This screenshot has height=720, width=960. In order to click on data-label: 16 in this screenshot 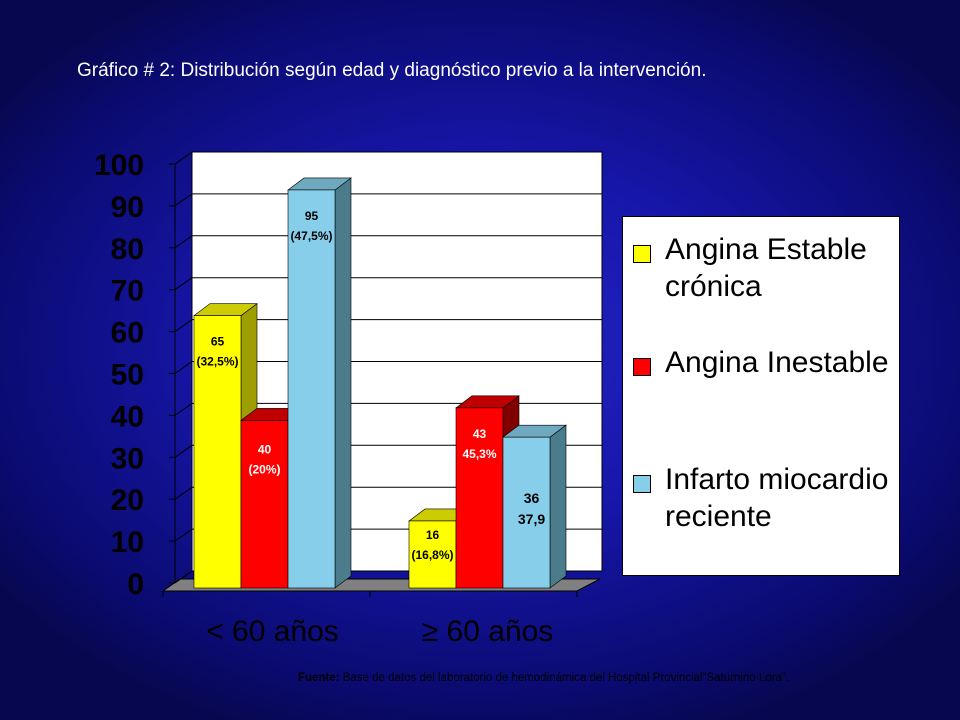, I will do `click(433, 535)`.